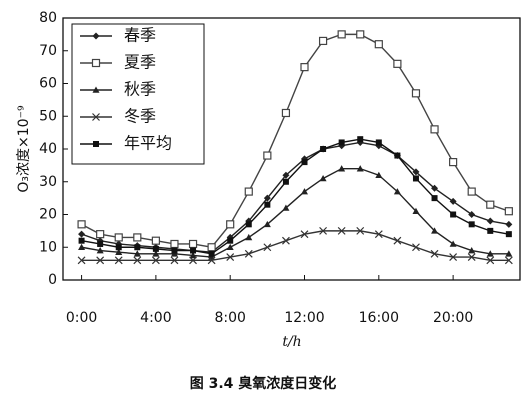 This screenshot has height=410, width=526. Describe the element at coordinates (52, 280) in the screenshot. I see `y-tick-label: 0` at that location.